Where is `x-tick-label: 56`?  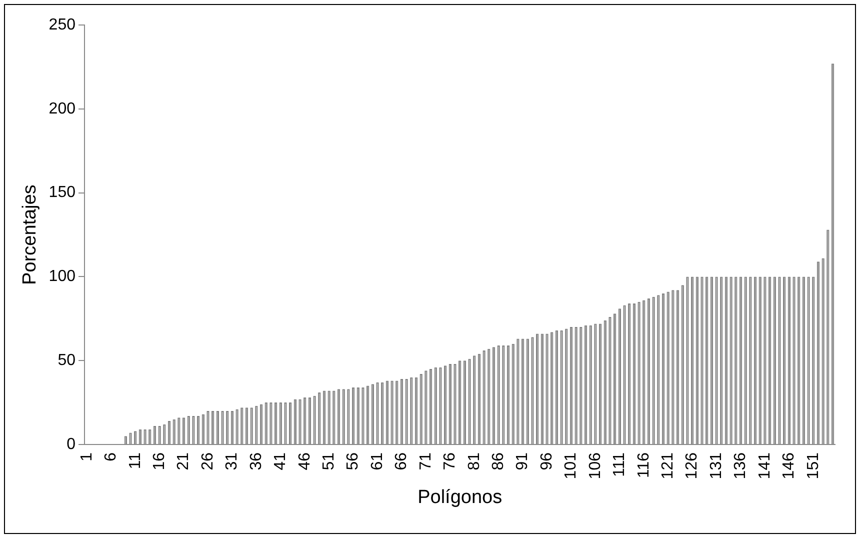
x-tick-label: 56 is located at coordinates (353, 461).